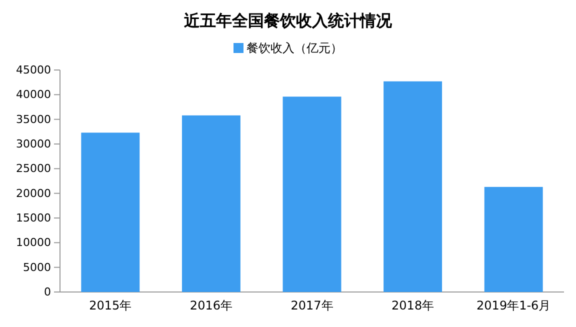 The width and height of the screenshot is (576, 327). What do you see at coordinates (413, 305) in the screenshot?
I see `x-tick-label: 2018年` at bounding box center [413, 305].